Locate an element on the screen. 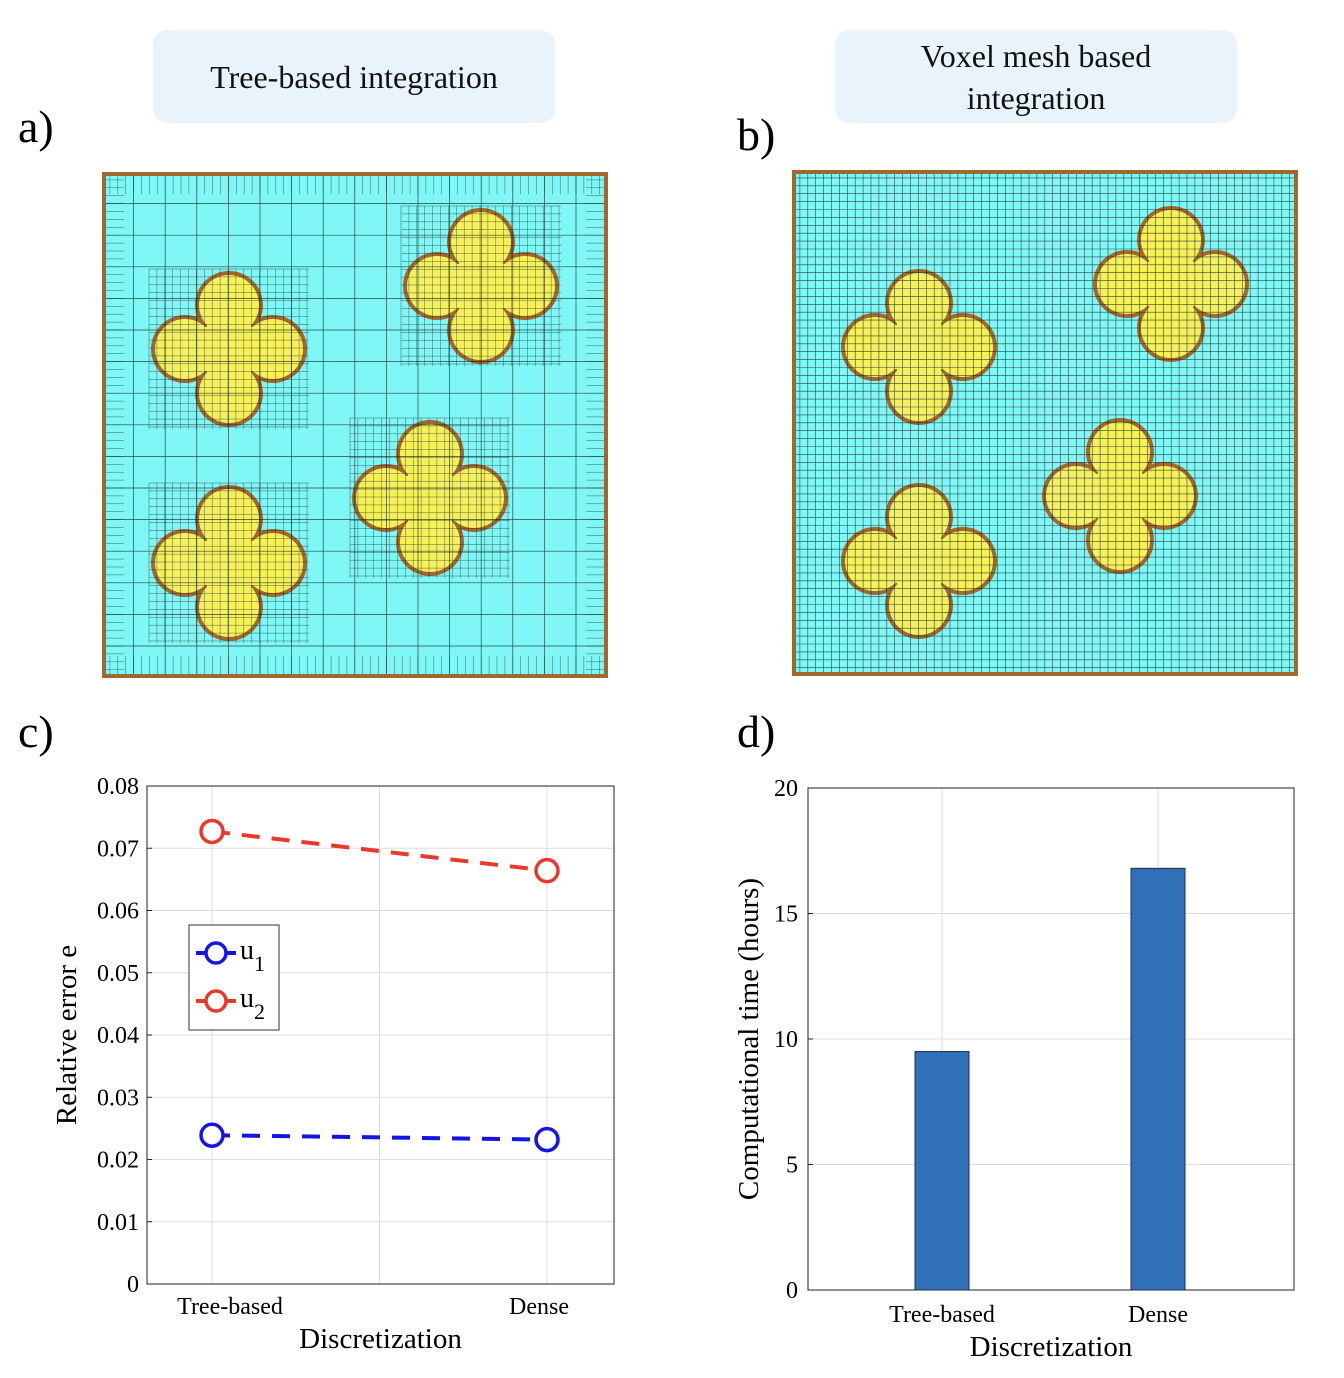  panel-a-title: Tree-based integration is located at coordinates (354, 76).